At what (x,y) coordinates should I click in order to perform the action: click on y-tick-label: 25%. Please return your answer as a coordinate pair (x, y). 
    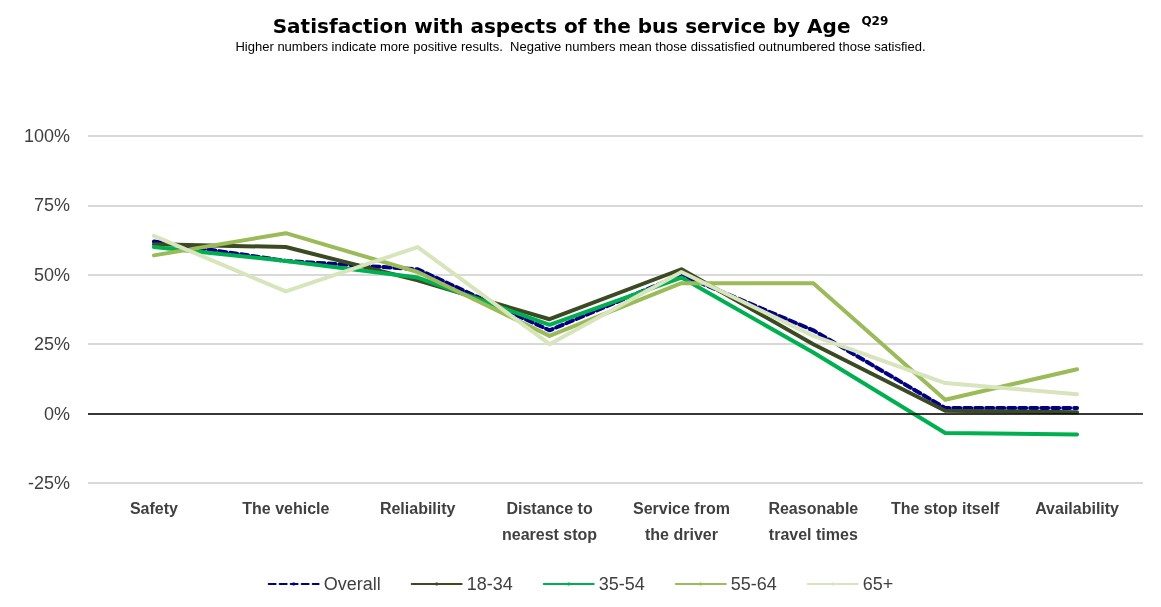
    Looking at the image, I should click on (51, 344).